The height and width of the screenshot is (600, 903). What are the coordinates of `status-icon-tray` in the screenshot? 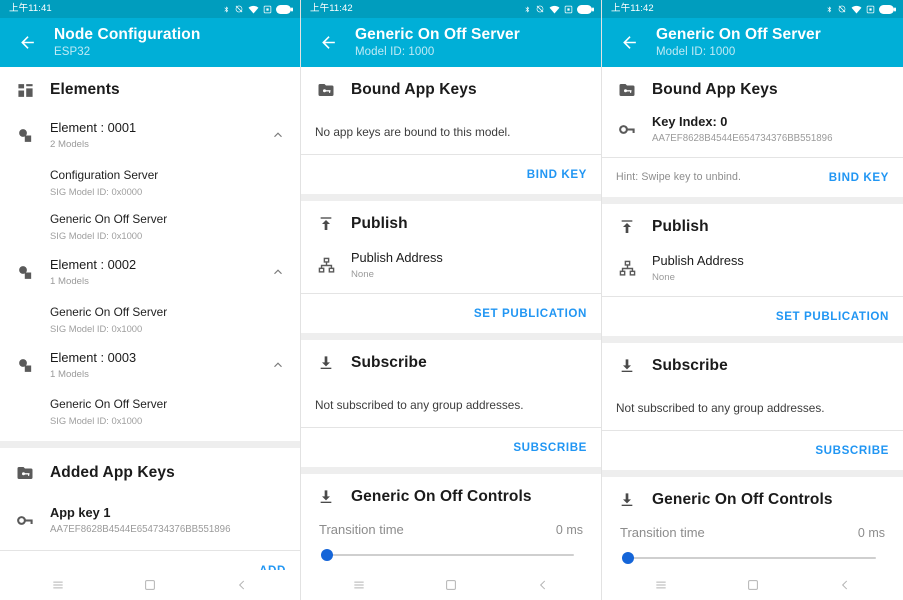 It's located at (258, 9).